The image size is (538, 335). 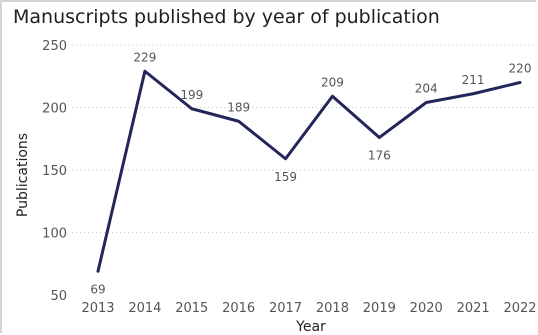 I want to click on x-tick-label: 2016, so click(x=238, y=308).